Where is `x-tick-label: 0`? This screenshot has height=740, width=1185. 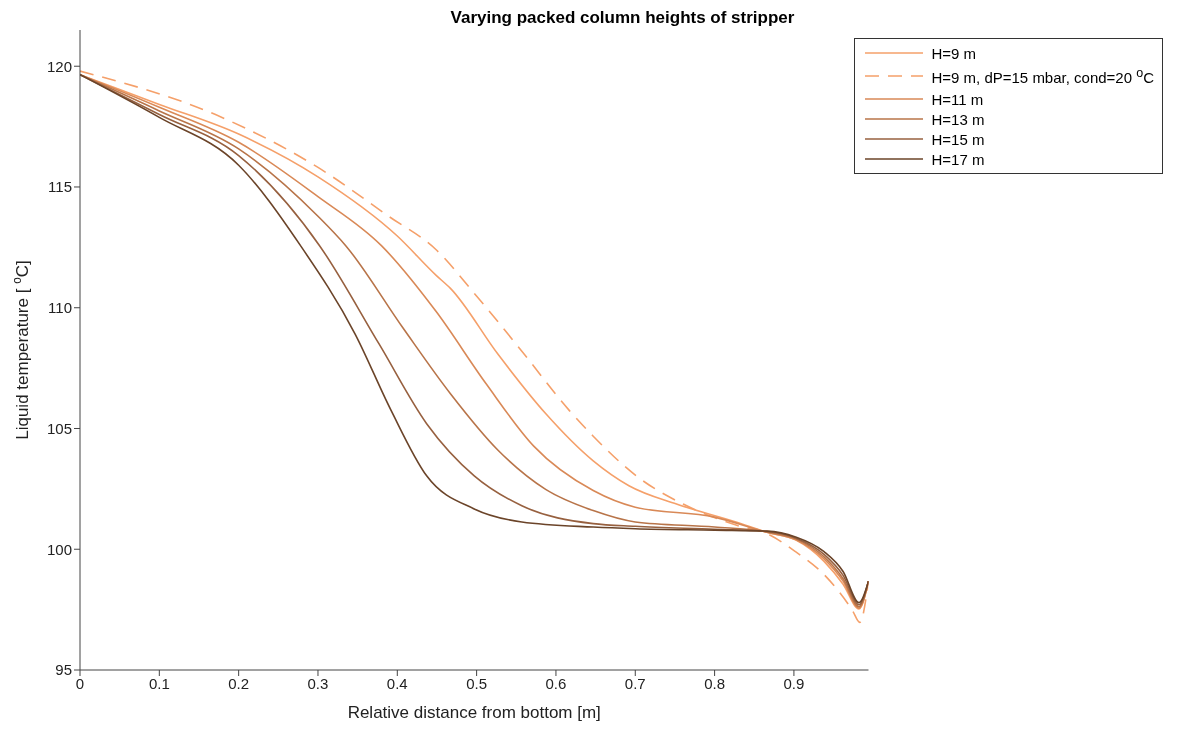
x-tick-label: 0 is located at coordinates (80, 683).